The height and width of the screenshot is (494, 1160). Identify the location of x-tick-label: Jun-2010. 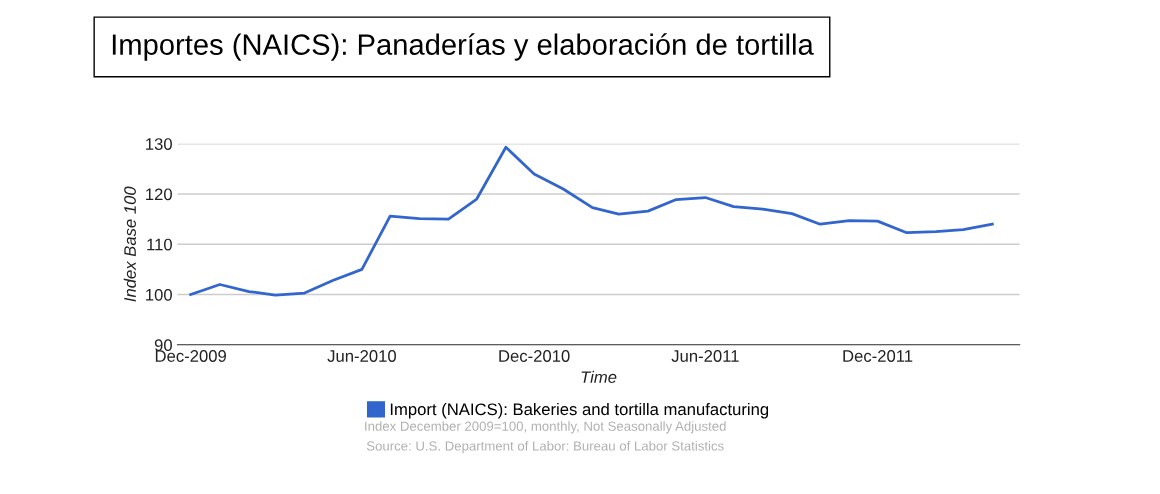
(362, 356).